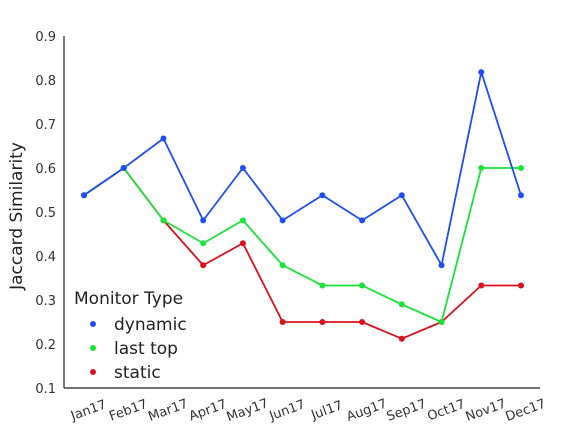  I want to click on legend-item: last top, so click(134, 349).